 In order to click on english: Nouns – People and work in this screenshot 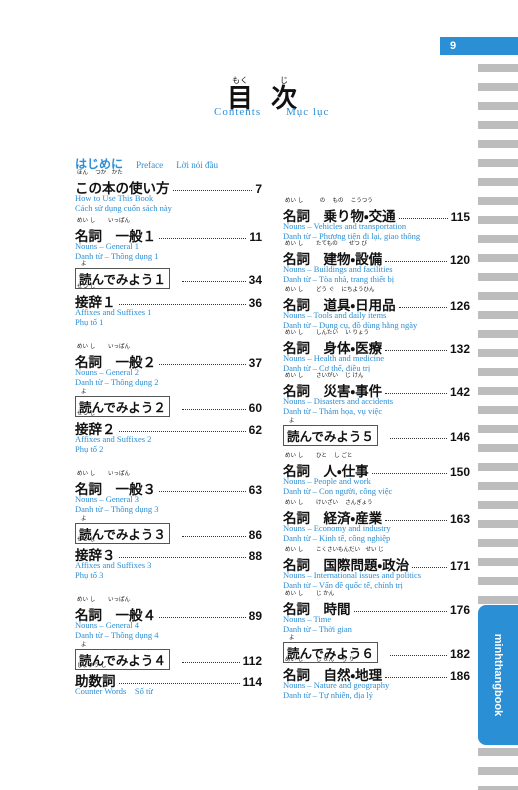, I will do `click(327, 481)`.